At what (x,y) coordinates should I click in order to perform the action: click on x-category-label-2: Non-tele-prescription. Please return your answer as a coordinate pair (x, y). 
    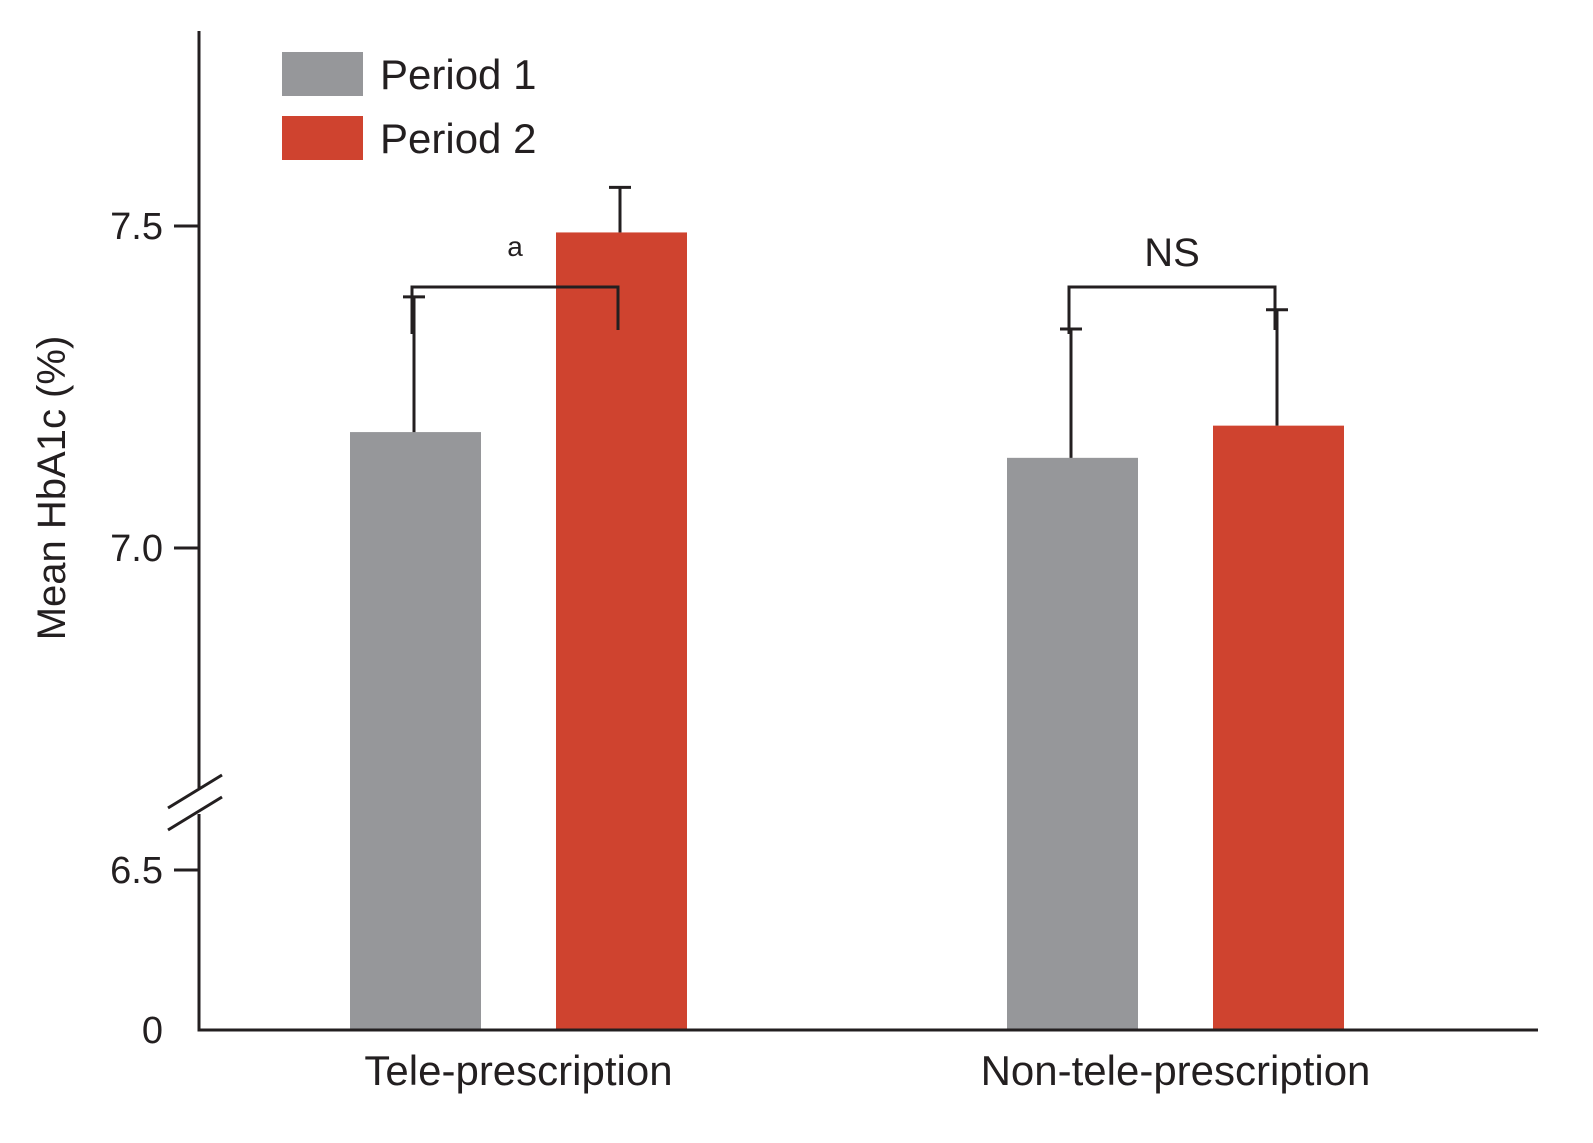
    Looking at the image, I should click on (1176, 1070).